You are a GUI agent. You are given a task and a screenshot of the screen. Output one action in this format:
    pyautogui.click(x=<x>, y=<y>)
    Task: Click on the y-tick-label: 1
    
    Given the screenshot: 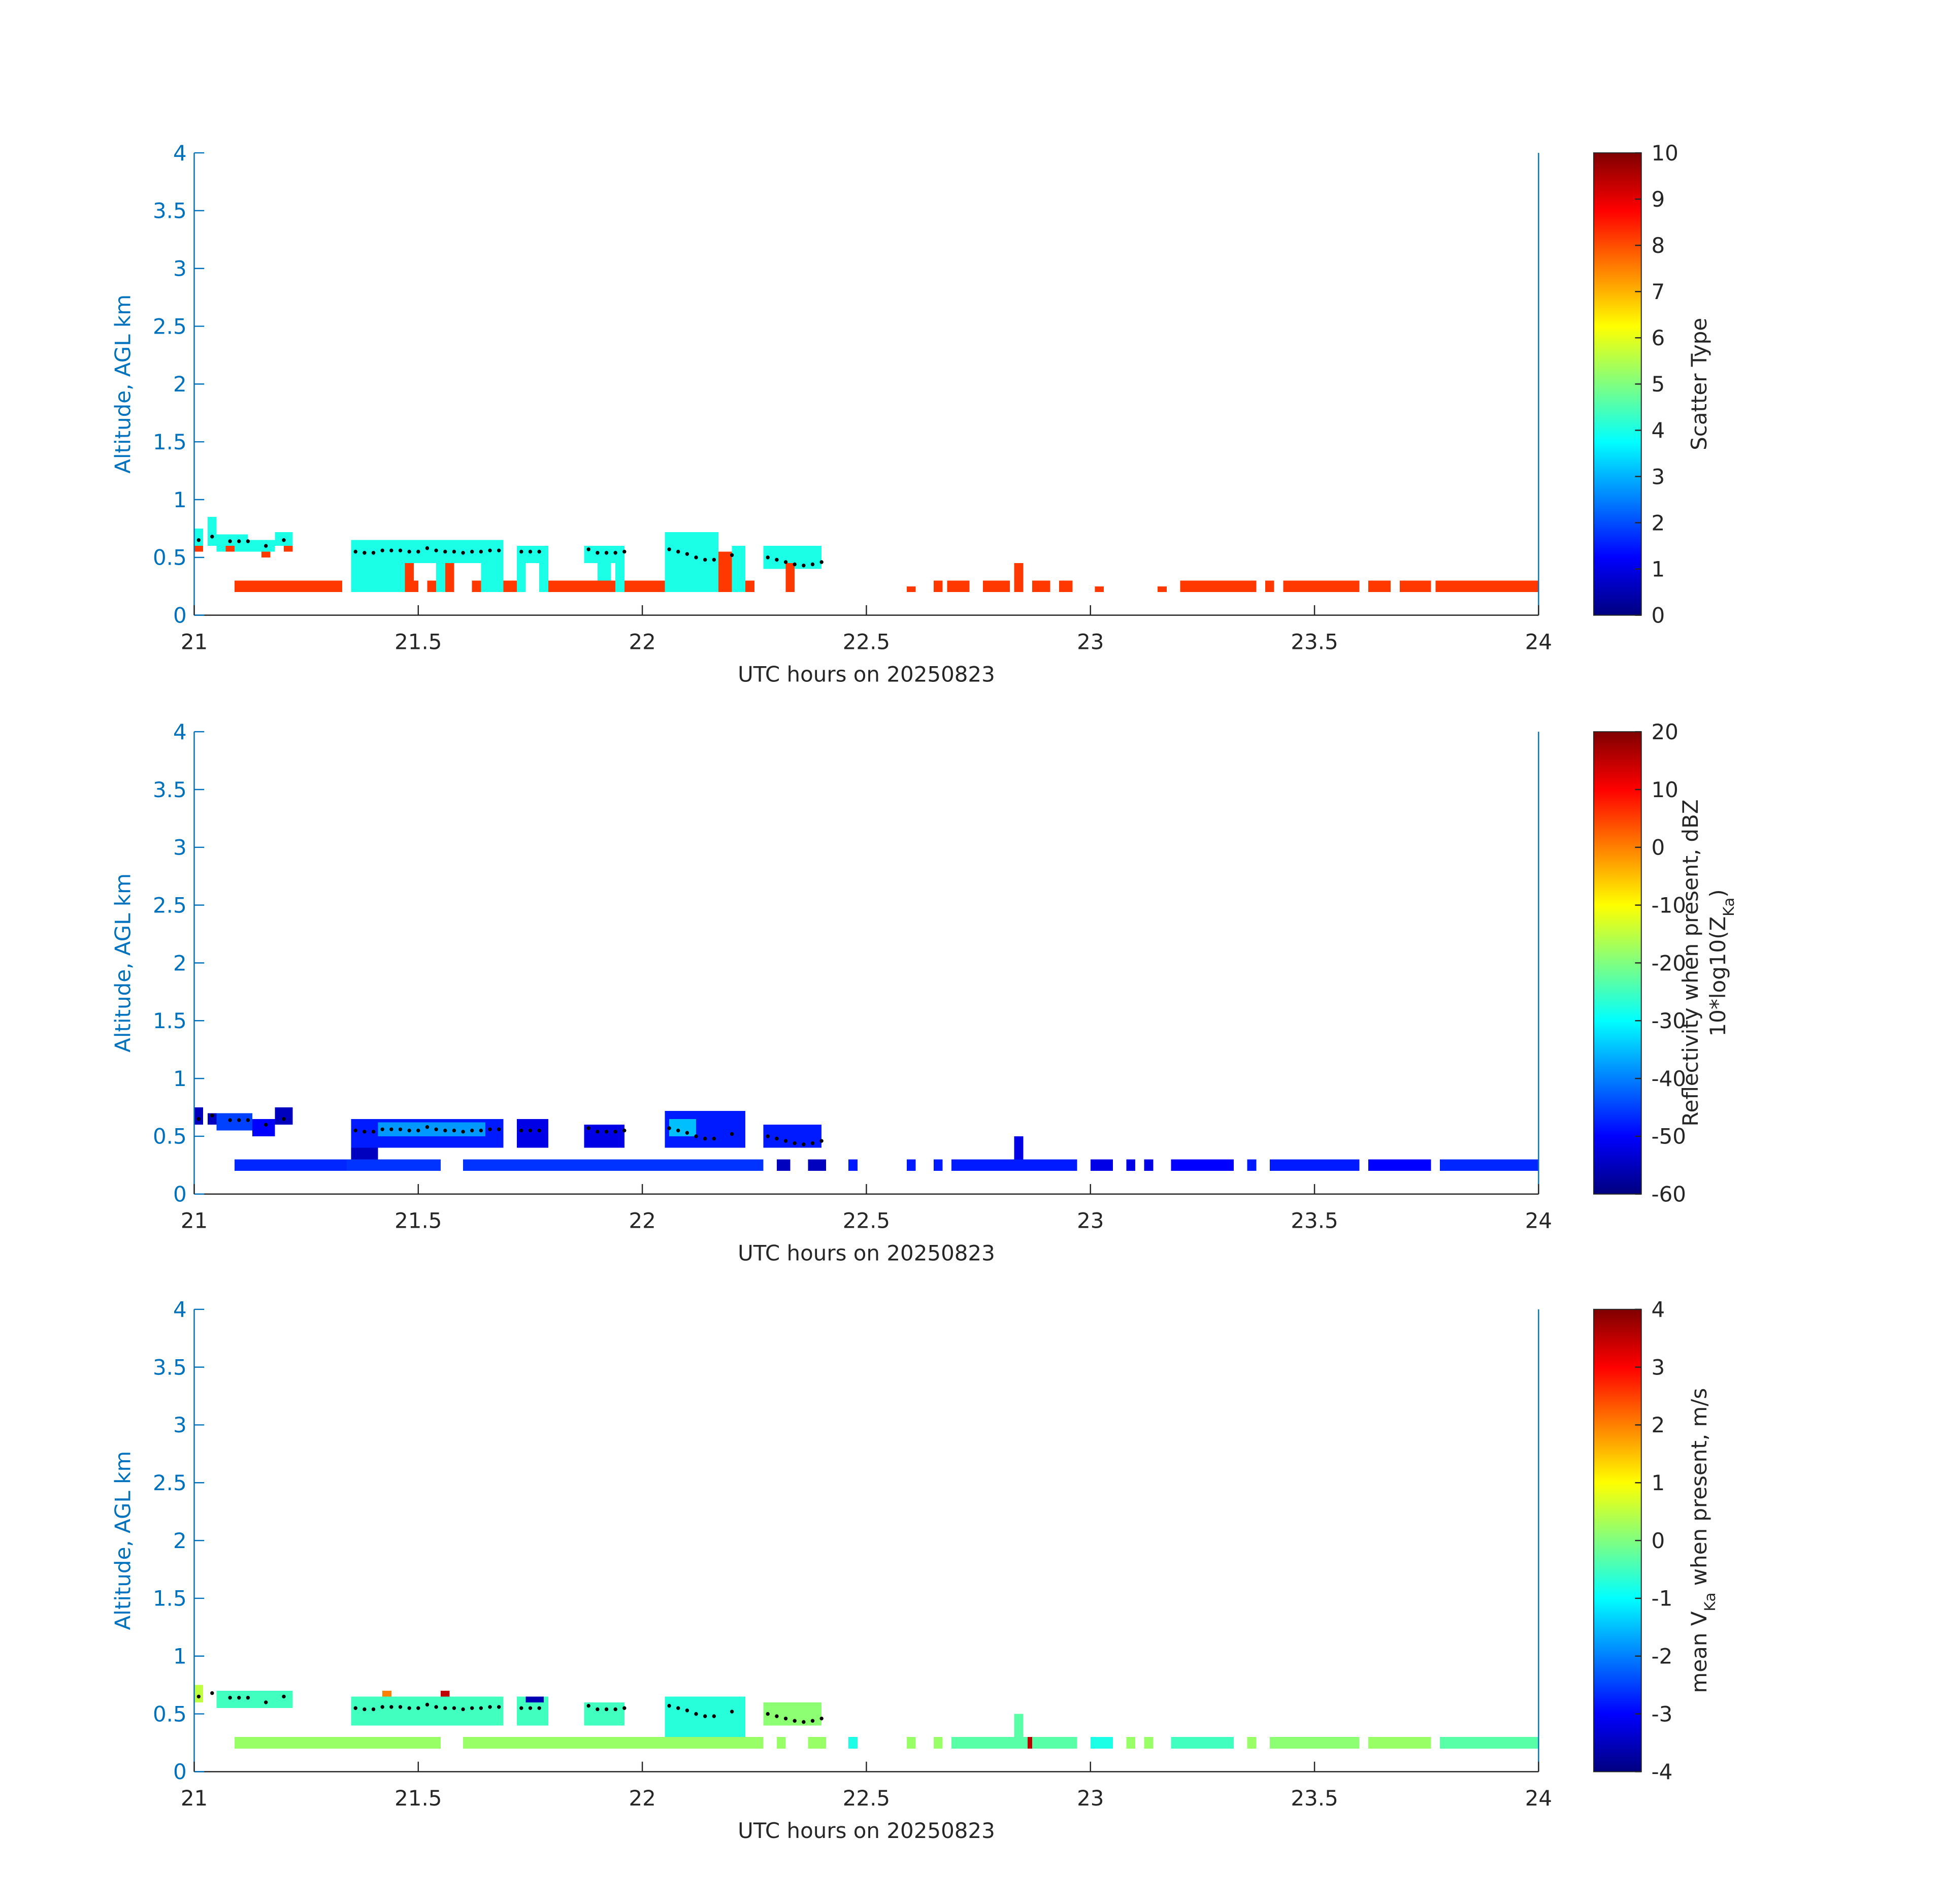 What is the action you would take?
    pyautogui.click(x=180, y=1079)
    